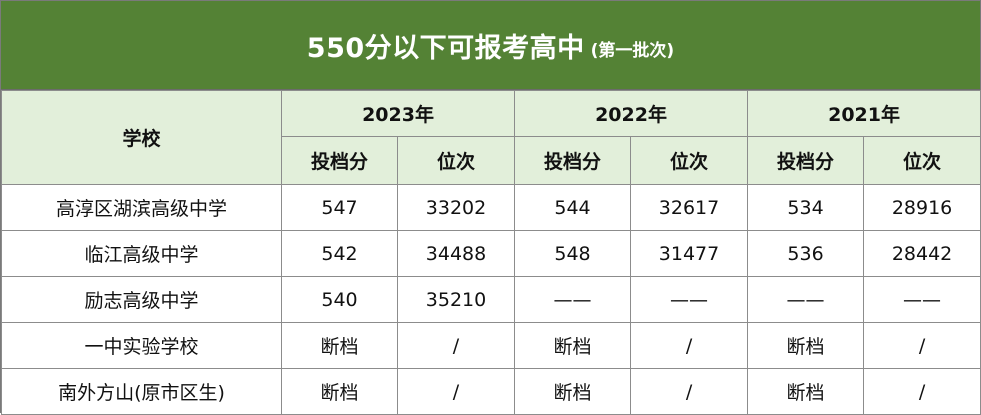 This screenshot has height=415, width=981. I want to click on rank-2022: 32617, so click(689, 207).